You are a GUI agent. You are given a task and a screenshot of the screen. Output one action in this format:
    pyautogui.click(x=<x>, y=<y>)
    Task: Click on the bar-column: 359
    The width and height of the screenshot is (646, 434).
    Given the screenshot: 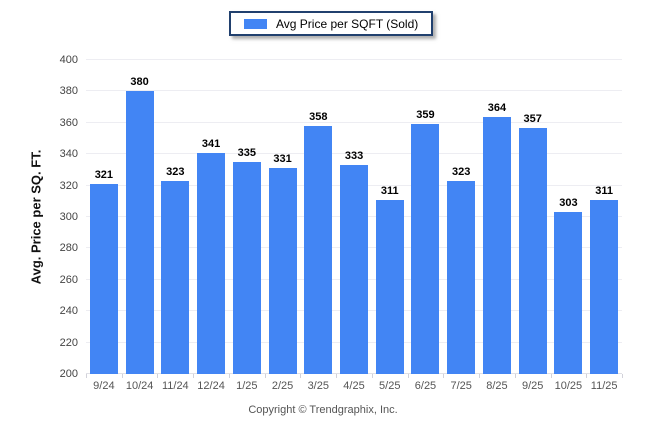 What is the action you would take?
    pyautogui.click(x=426, y=217)
    